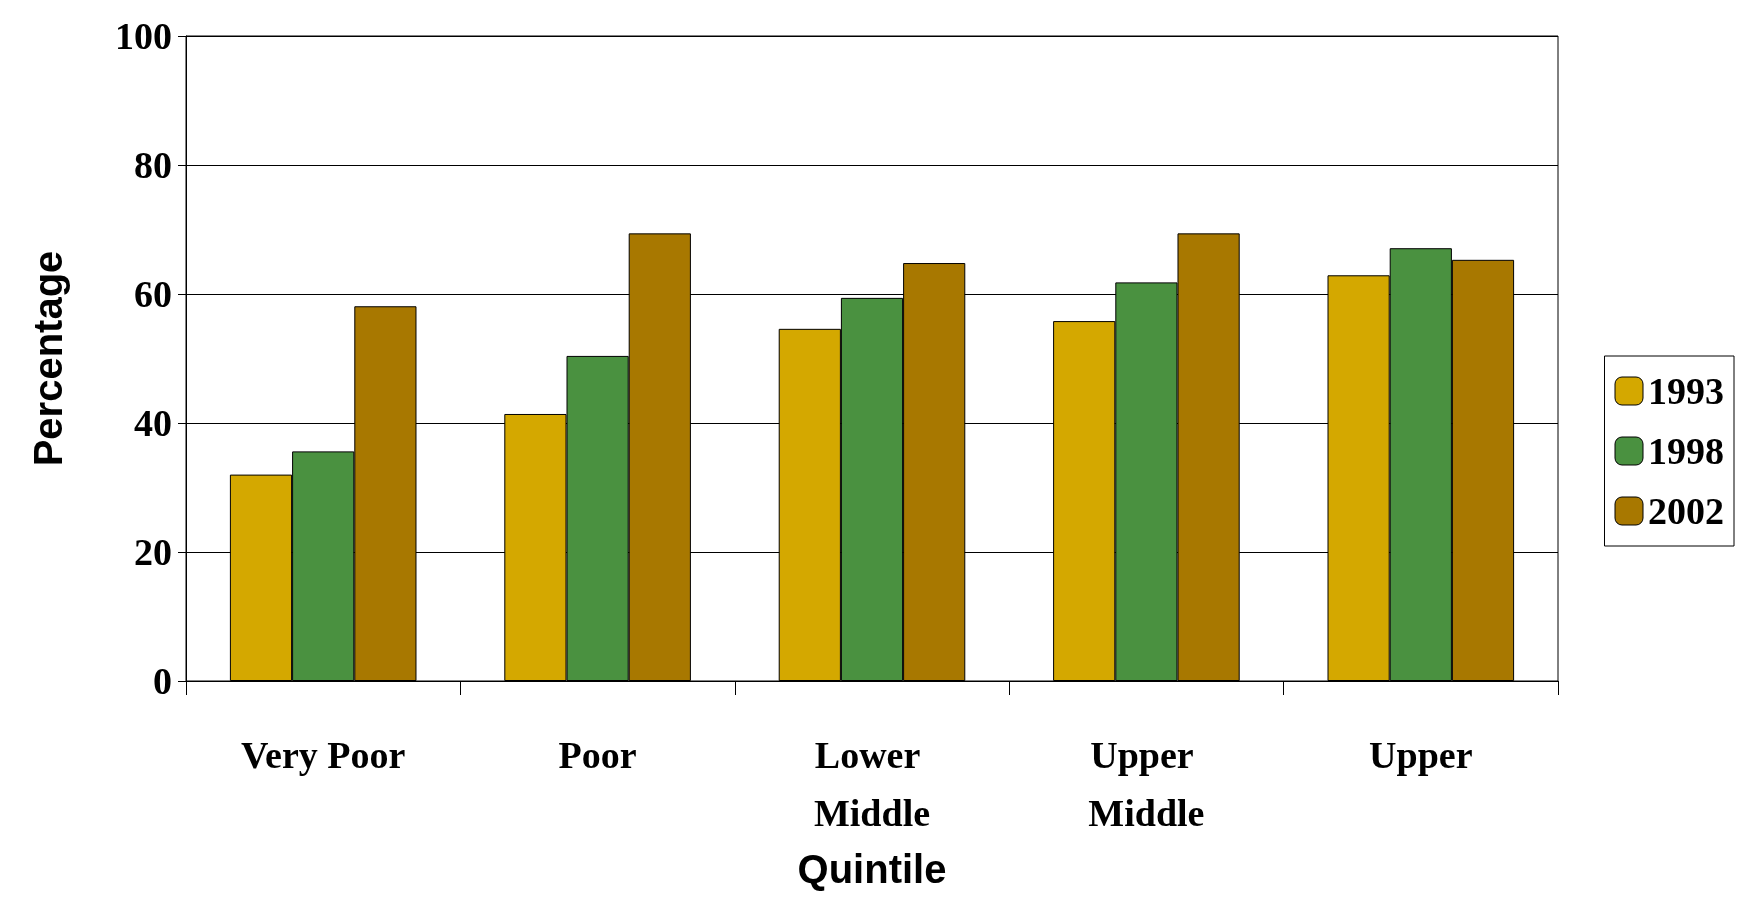 The height and width of the screenshot is (902, 1746). What do you see at coordinates (1686, 451) in the screenshot?
I see `legend-label: 1998` at bounding box center [1686, 451].